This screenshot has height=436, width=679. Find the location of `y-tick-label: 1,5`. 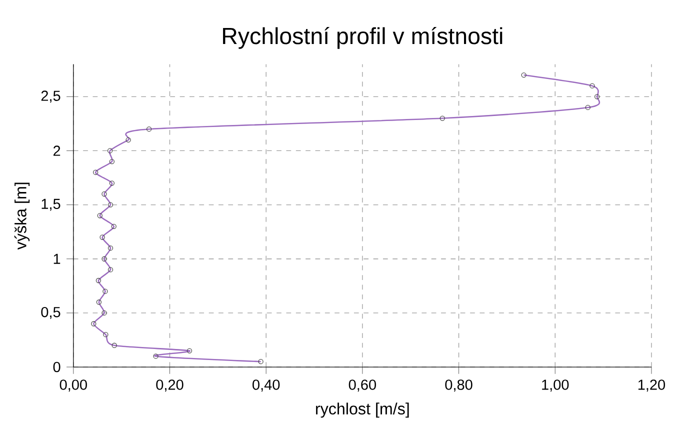

y-tick-label: 1,5 is located at coordinates (51, 204).